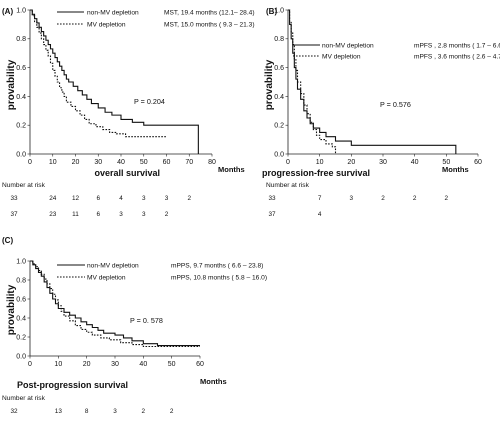 This screenshot has width=500, height=428. I want to click on legend-stat: mPPS, 10.8 months ( 5.8 – 16.0), so click(219, 277).